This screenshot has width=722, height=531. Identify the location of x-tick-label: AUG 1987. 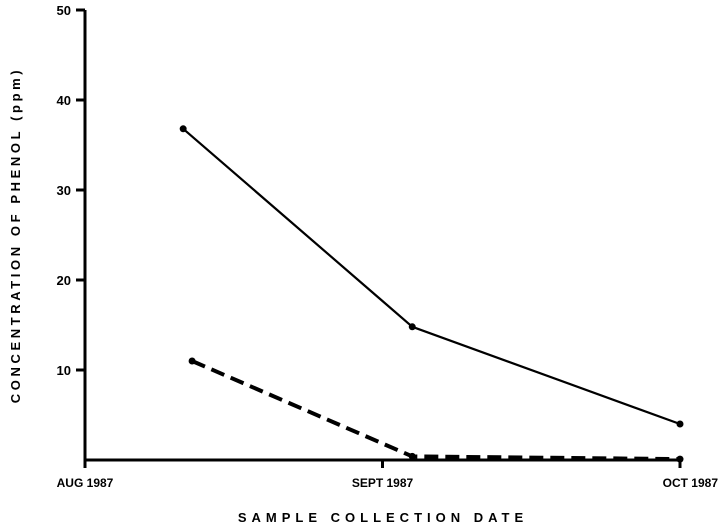
(85, 483).